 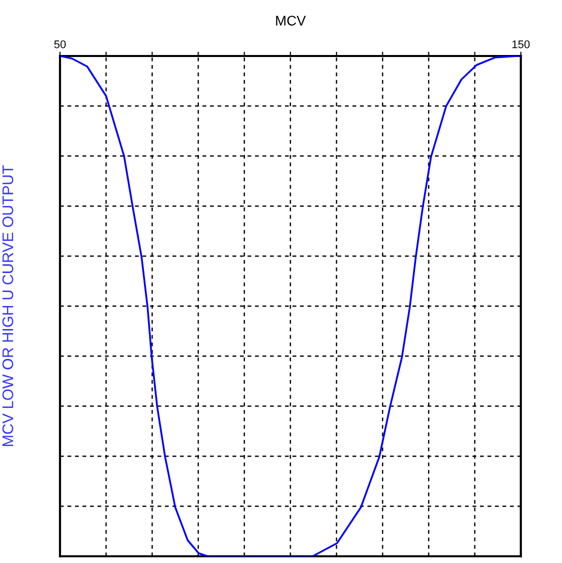 I want to click on y-axis-title: MCV LOW OR HIGH U CURVE OUTPUT, so click(x=8, y=305).